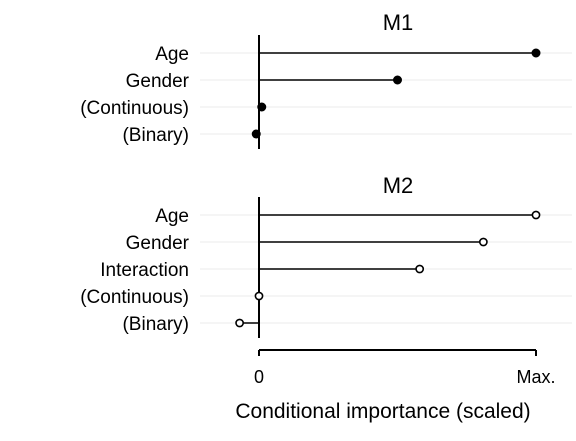 This screenshot has width=576, height=441. Describe the element at coordinates (259, 377) in the screenshot. I see `x-tick-label-zero: 0` at that location.